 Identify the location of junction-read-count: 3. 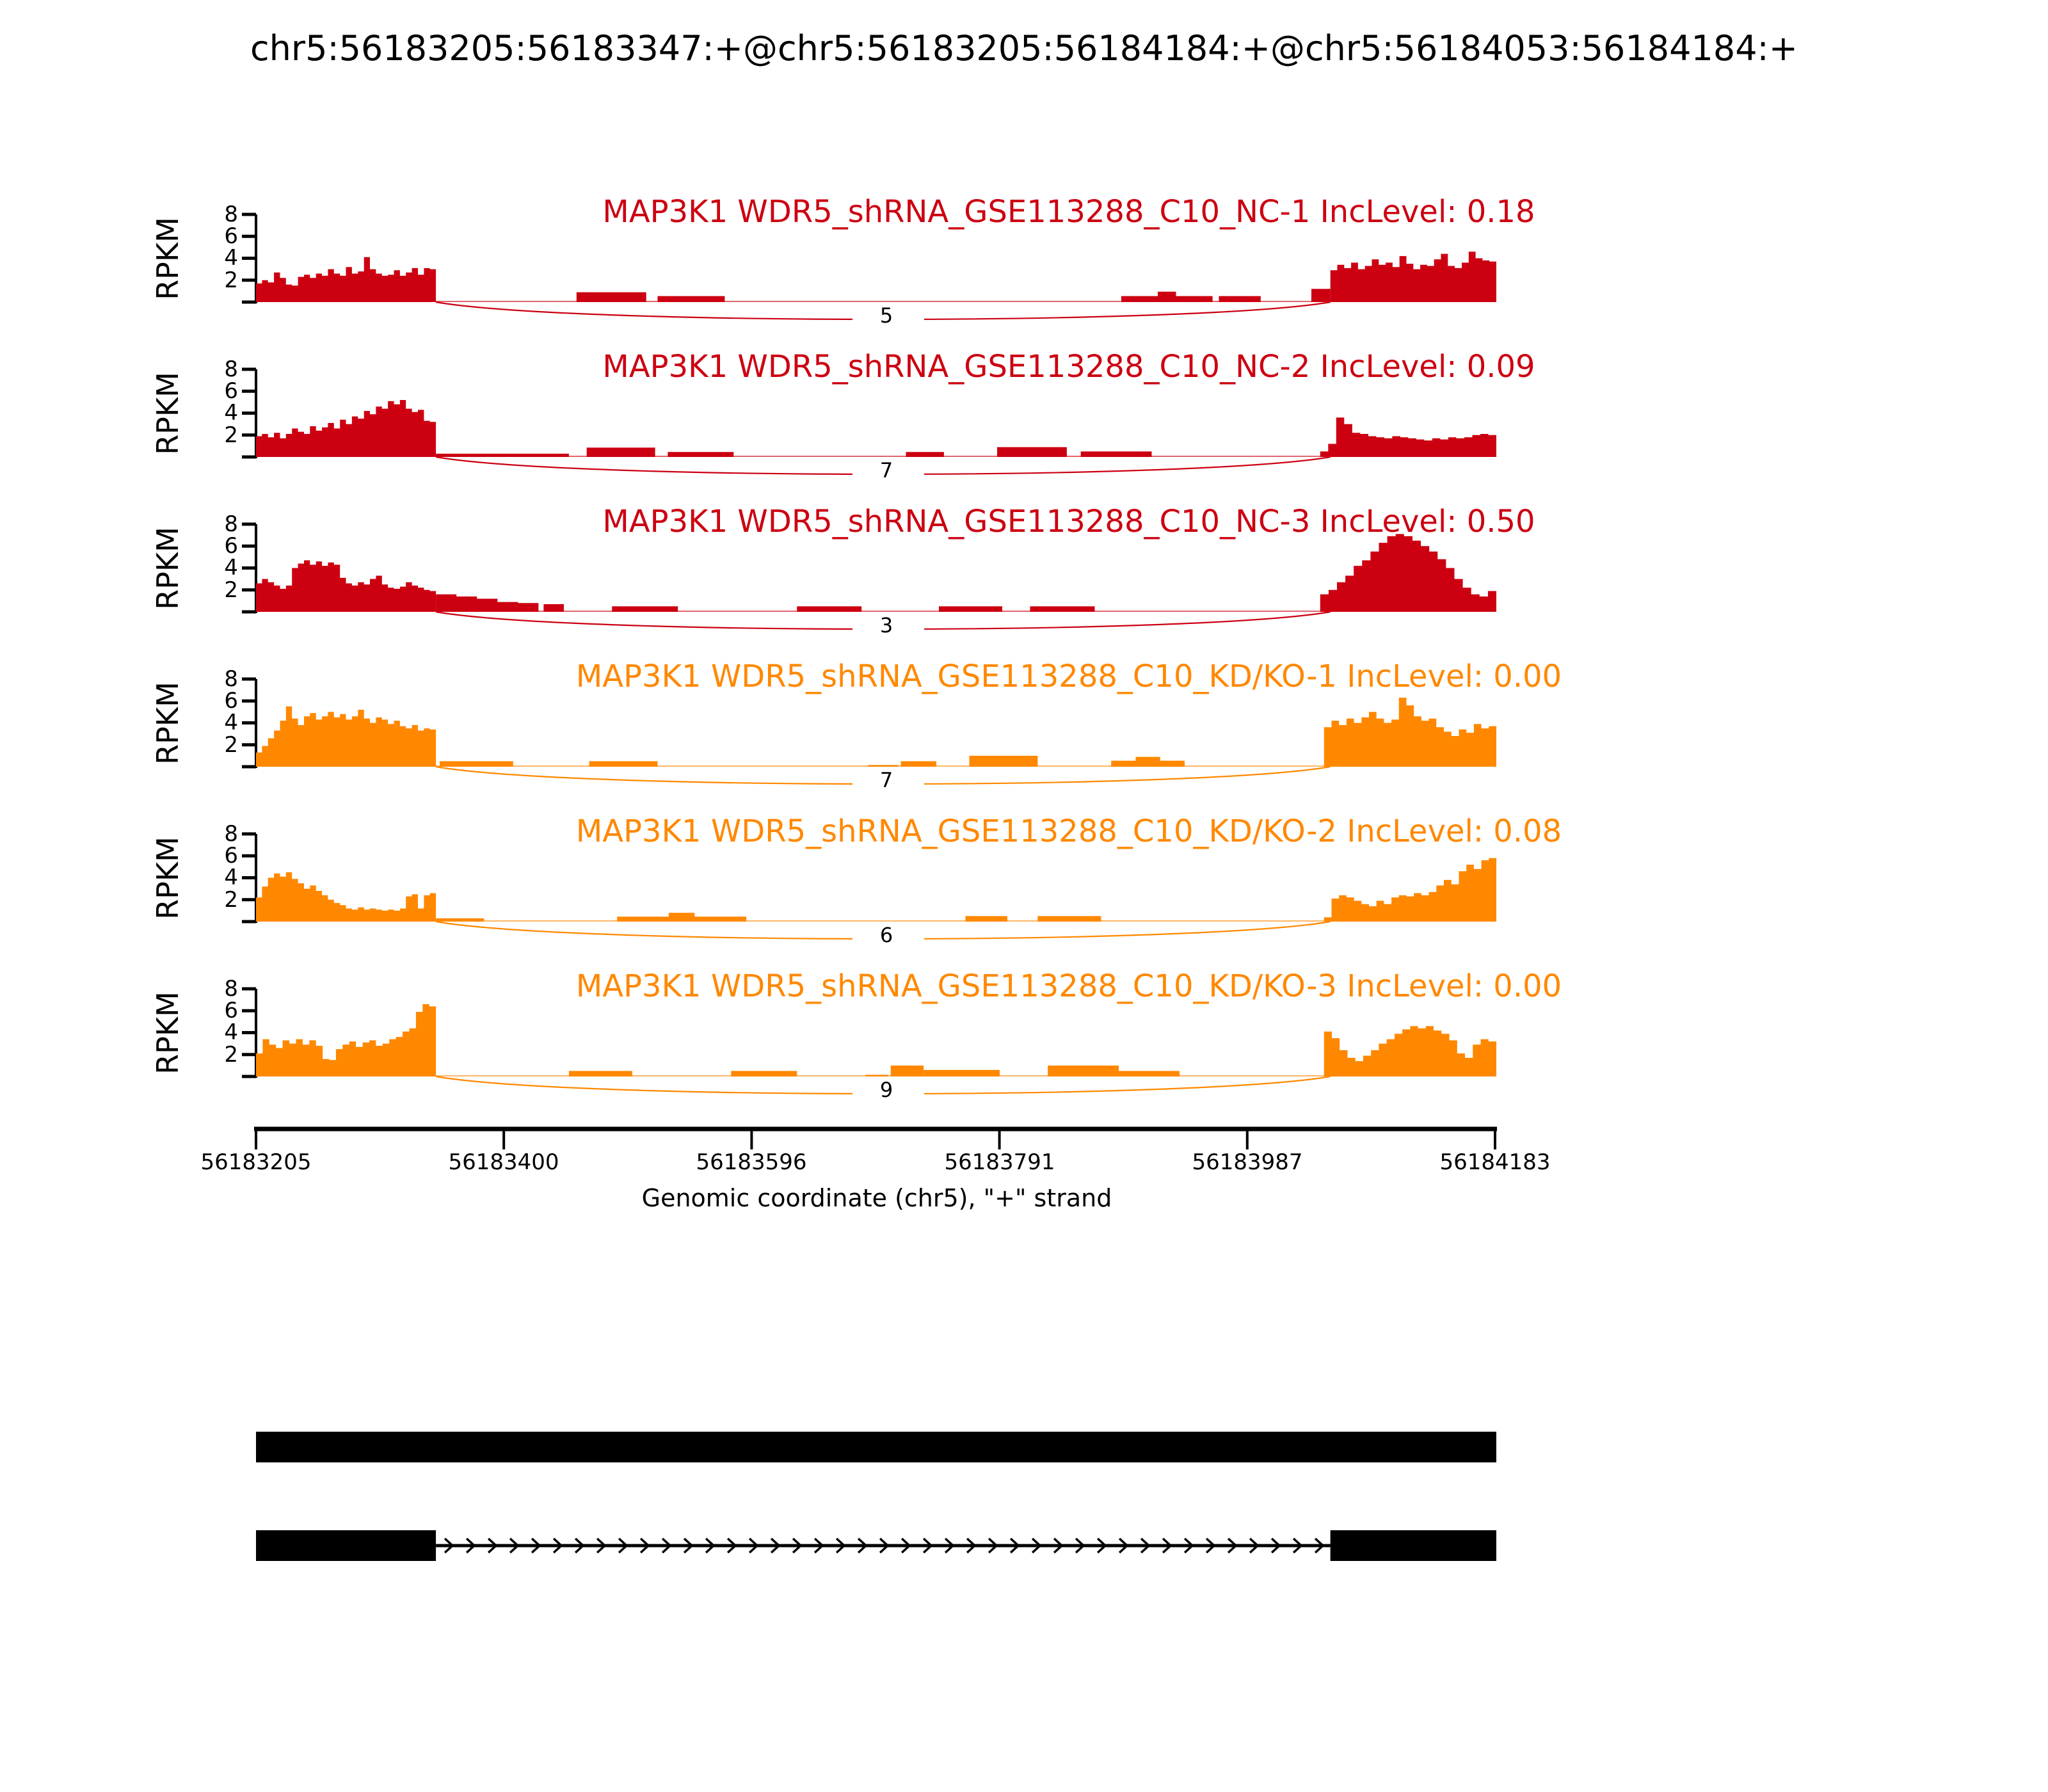
(886, 625).